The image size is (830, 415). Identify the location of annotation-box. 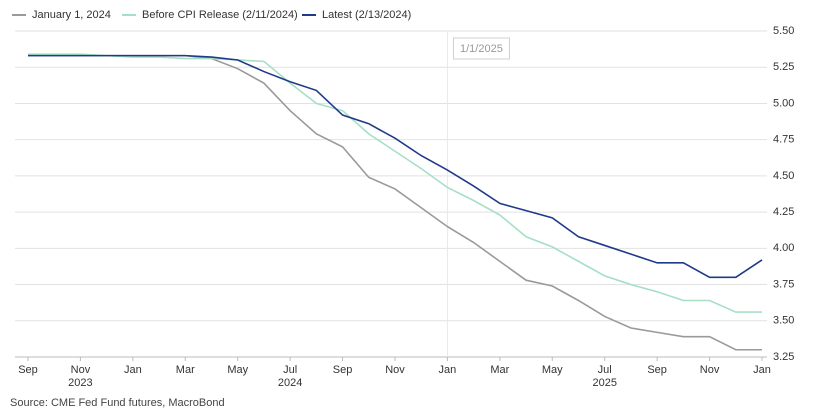
(481, 48).